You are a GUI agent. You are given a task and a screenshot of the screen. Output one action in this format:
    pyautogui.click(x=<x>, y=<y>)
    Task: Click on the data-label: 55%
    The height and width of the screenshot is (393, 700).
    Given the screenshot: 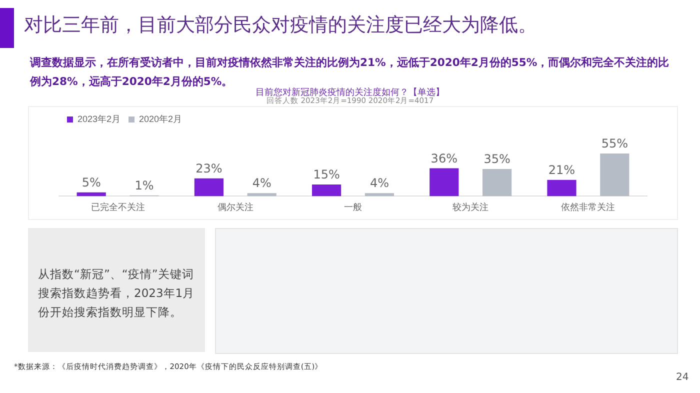 What is the action you would take?
    pyautogui.click(x=614, y=143)
    